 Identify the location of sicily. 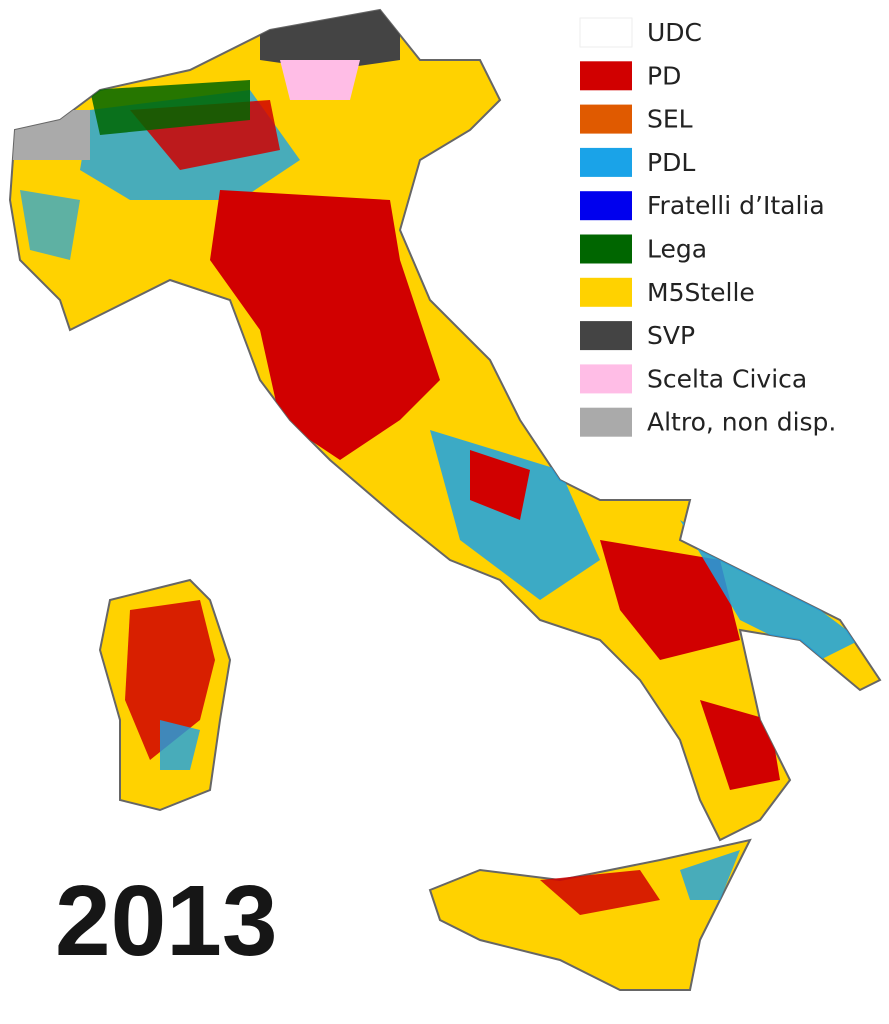
(590, 914).